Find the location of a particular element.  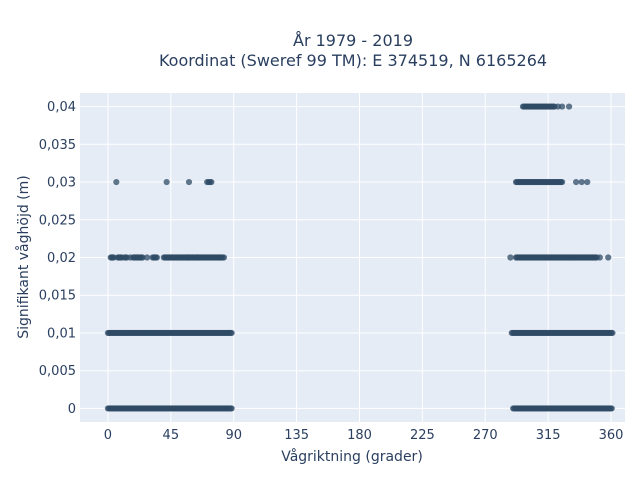

x-tick-label: 90 is located at coordinates (233, 435).